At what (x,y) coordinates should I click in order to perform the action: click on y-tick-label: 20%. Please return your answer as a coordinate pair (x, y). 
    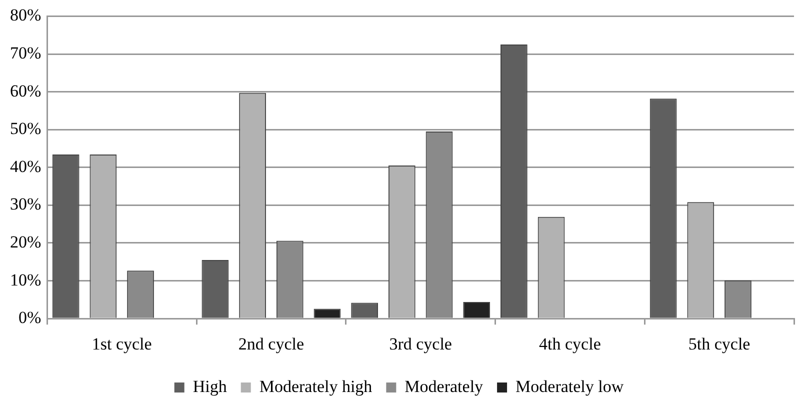
    Looking at the image, I should click on (26, 242).